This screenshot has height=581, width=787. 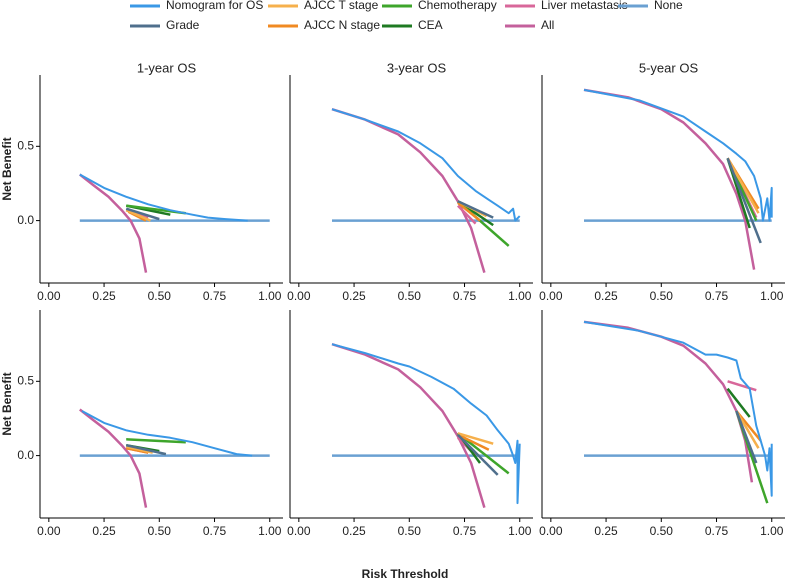 I want to click on legend-label: Nomogram for OS, so click(x=214, y=6).